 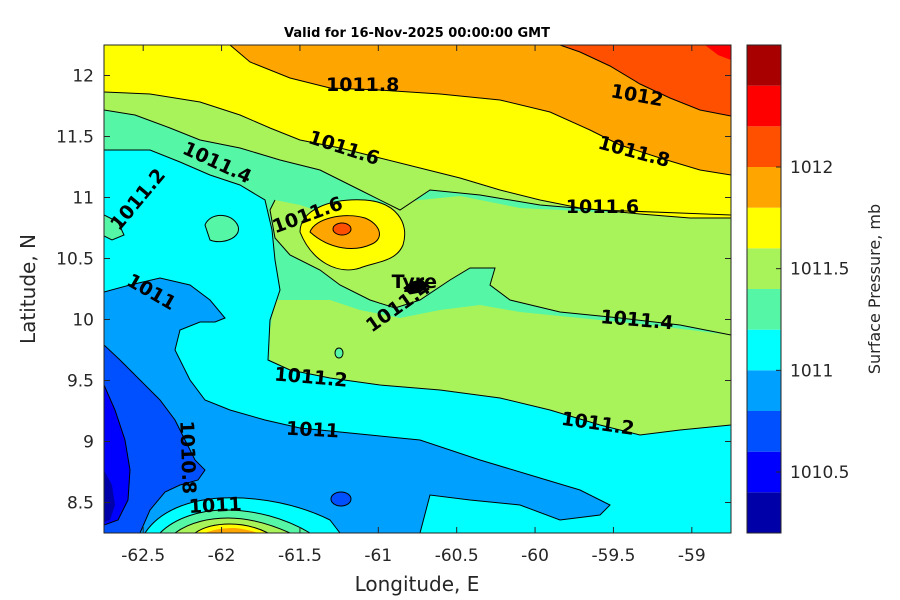 What do you see at coordinates (83, 77) in the screenshot?
I see `y-tick-label: 12` at bounding box center [83, 77].